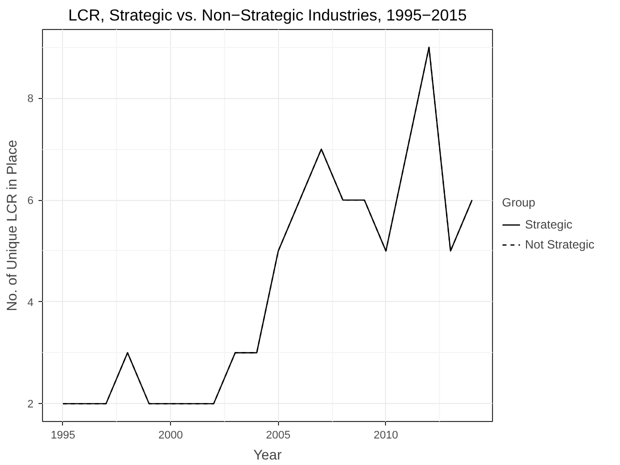 The height and width of the screenshot is (465, 620). What do you see at coordinates (30, 201) in the screenshot?
I see `y-tick-label: 6` at bounding box center [30, 201].